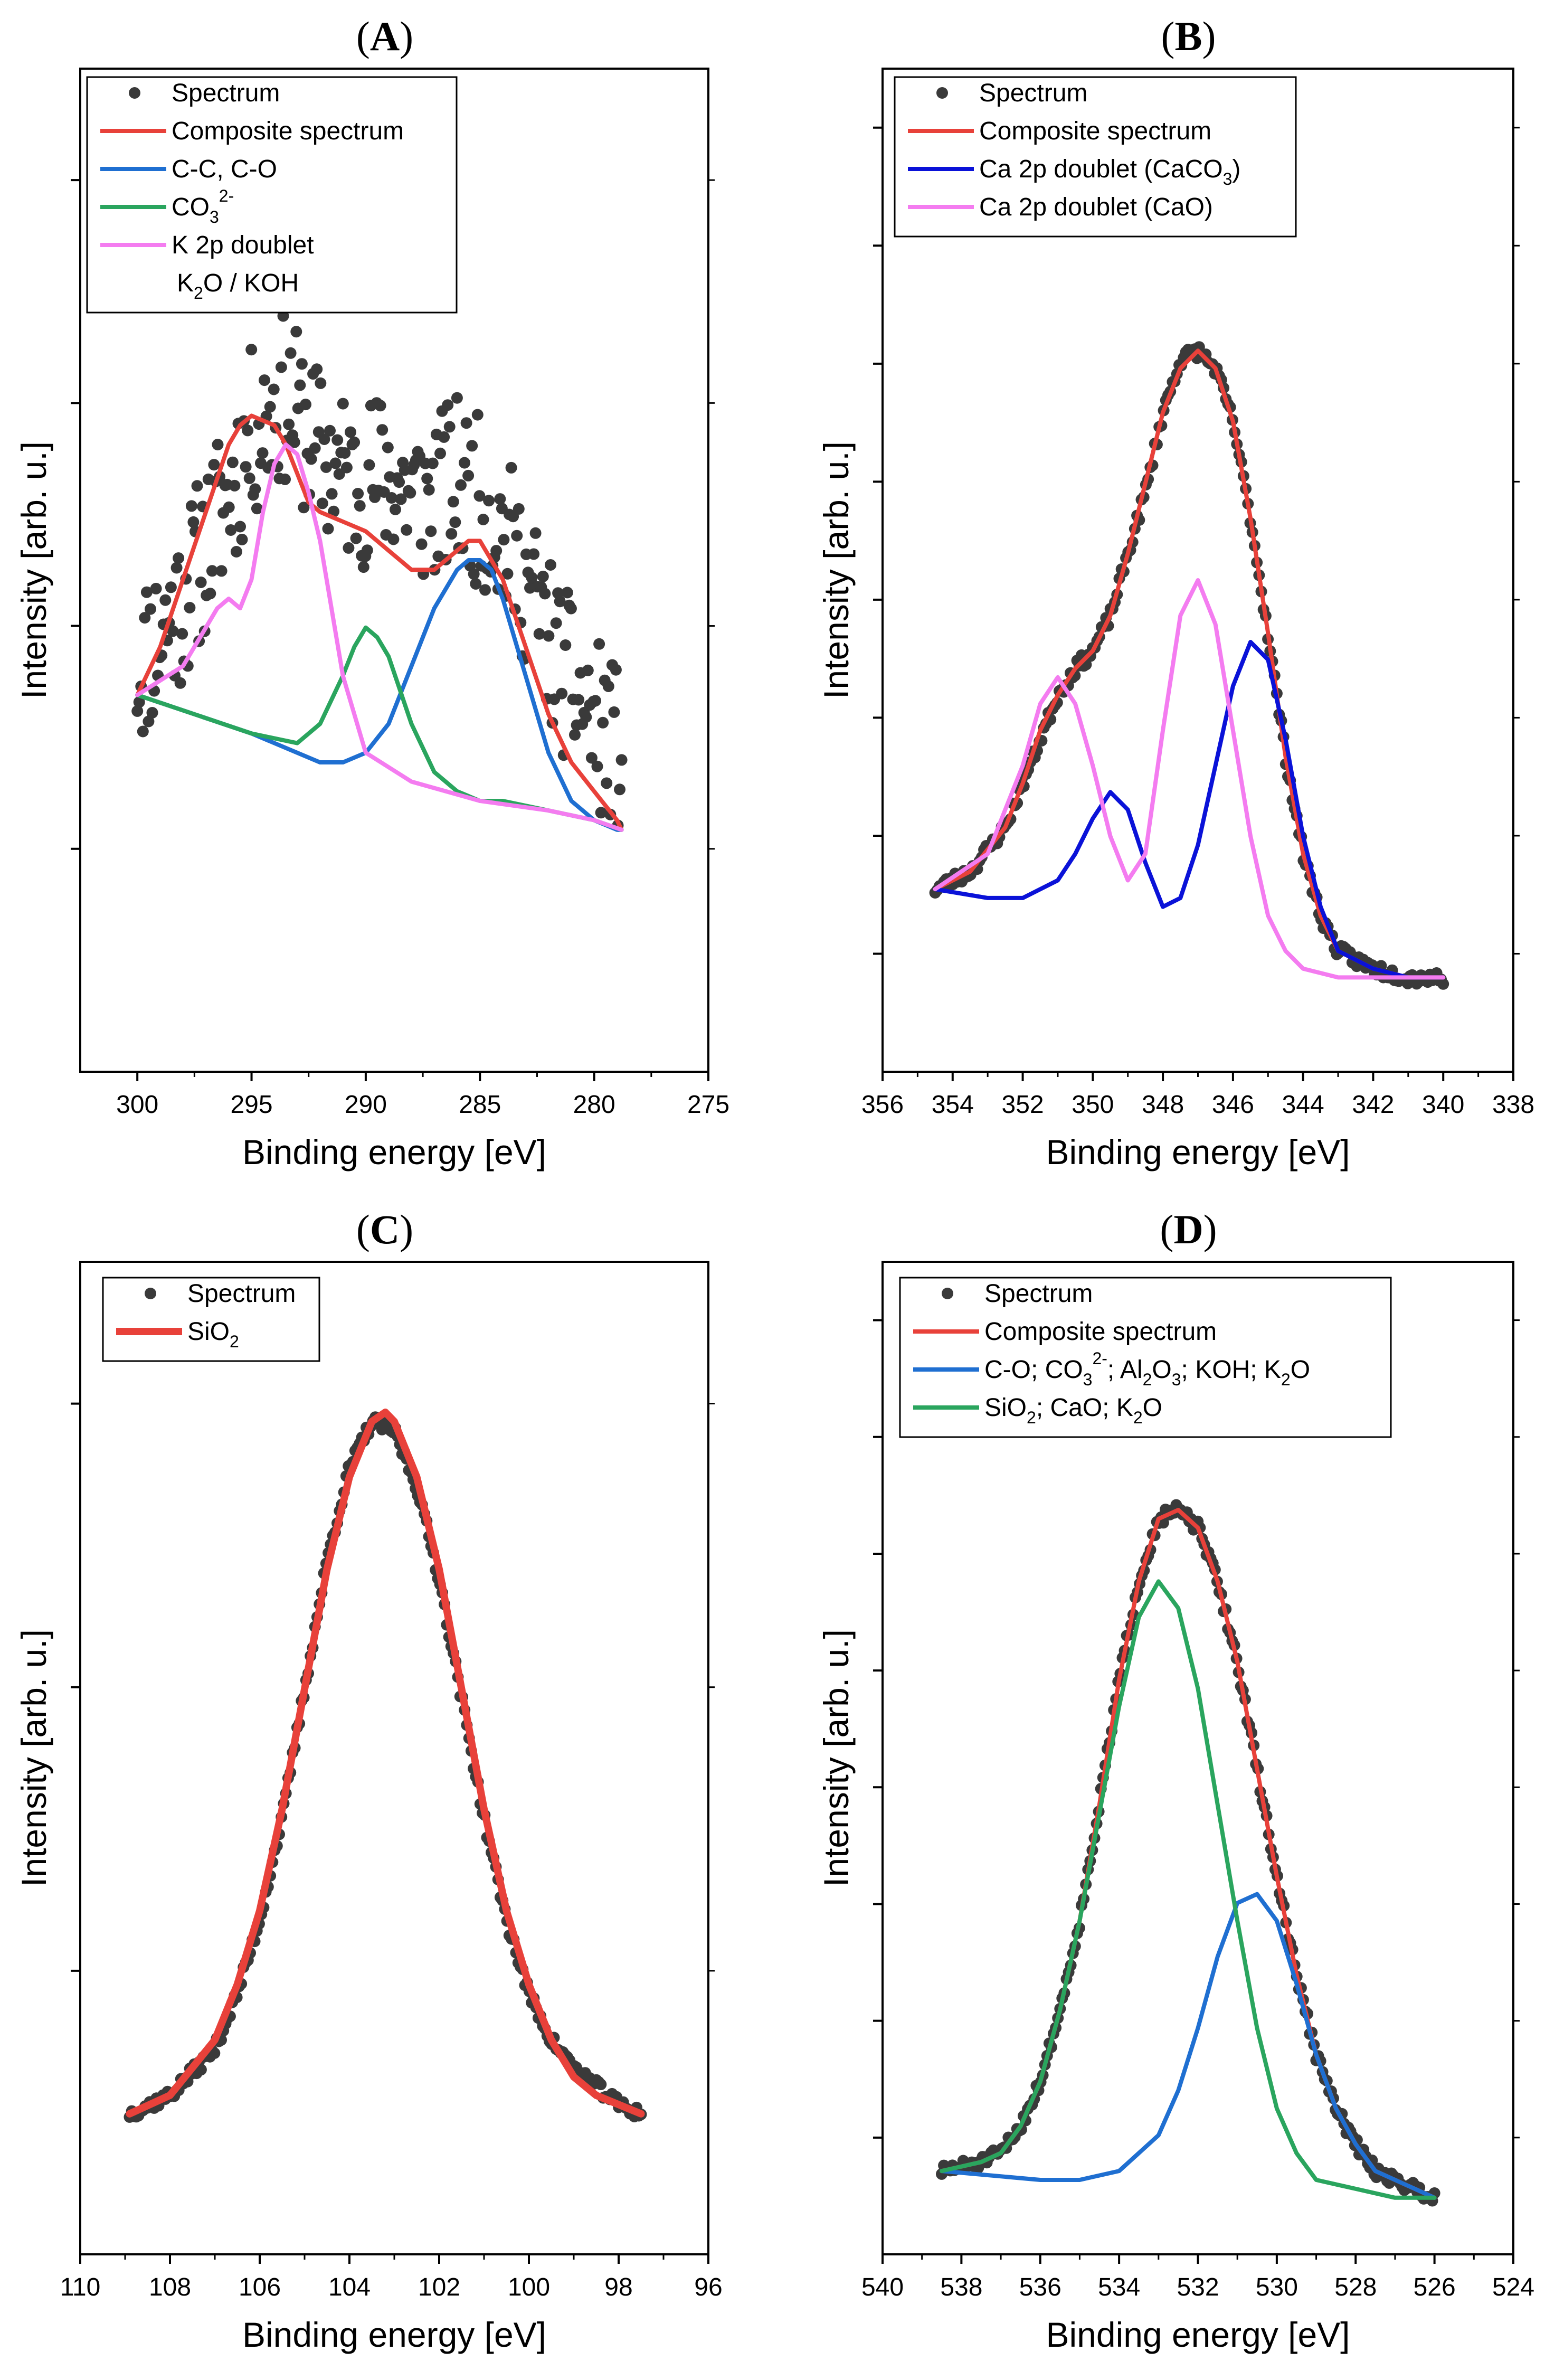  I want to click on panel-title-d: (D), so click(1188, 1229).